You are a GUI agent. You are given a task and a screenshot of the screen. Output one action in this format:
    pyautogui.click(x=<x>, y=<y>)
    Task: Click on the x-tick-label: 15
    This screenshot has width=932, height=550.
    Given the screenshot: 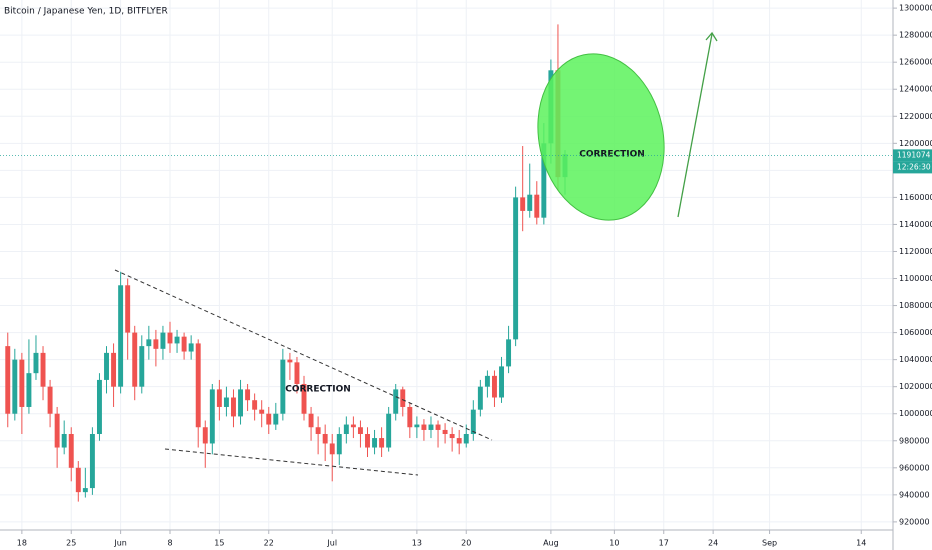 What is the action you would take?
    pyautogui.click(x=219, y=543)
    